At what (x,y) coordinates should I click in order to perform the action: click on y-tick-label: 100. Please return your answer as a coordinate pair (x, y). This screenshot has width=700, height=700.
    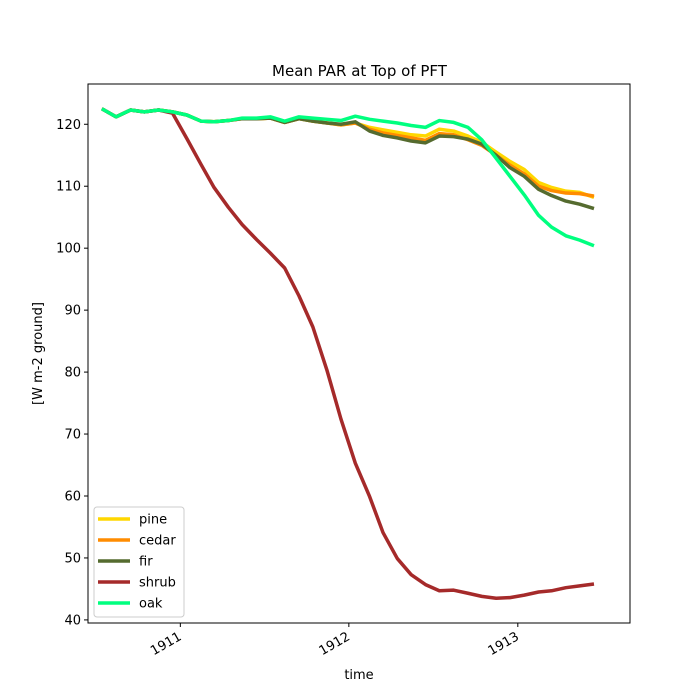
    Looking at the image, I should click on (68, 249).